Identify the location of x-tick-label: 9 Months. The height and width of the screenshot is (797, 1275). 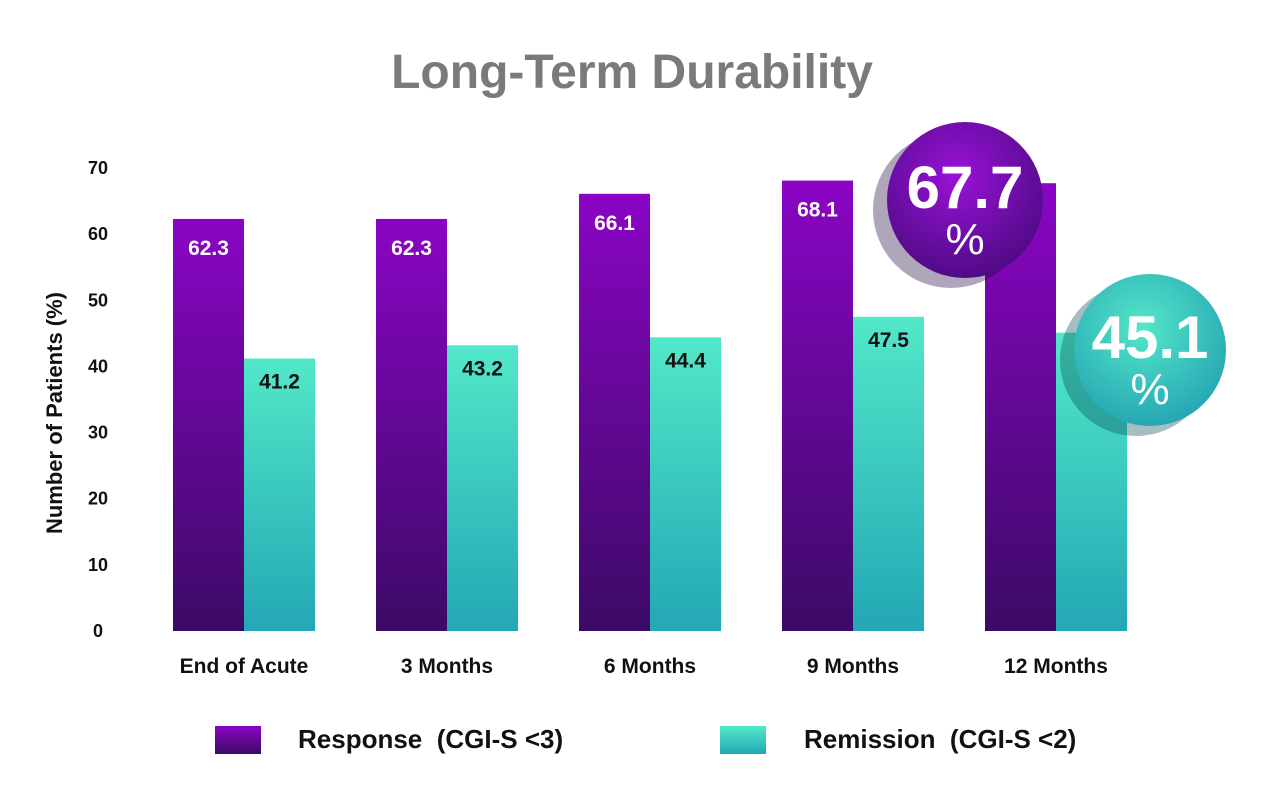
(853, 666).